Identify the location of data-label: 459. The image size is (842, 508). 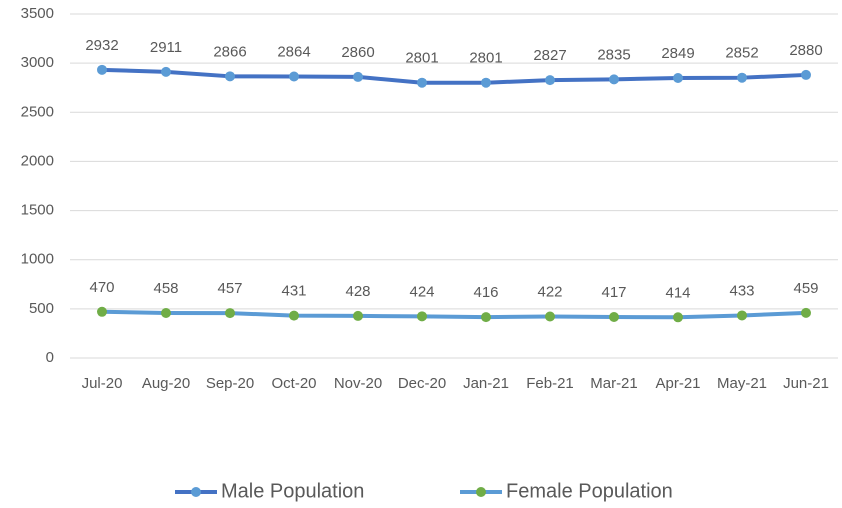
(805, 288).